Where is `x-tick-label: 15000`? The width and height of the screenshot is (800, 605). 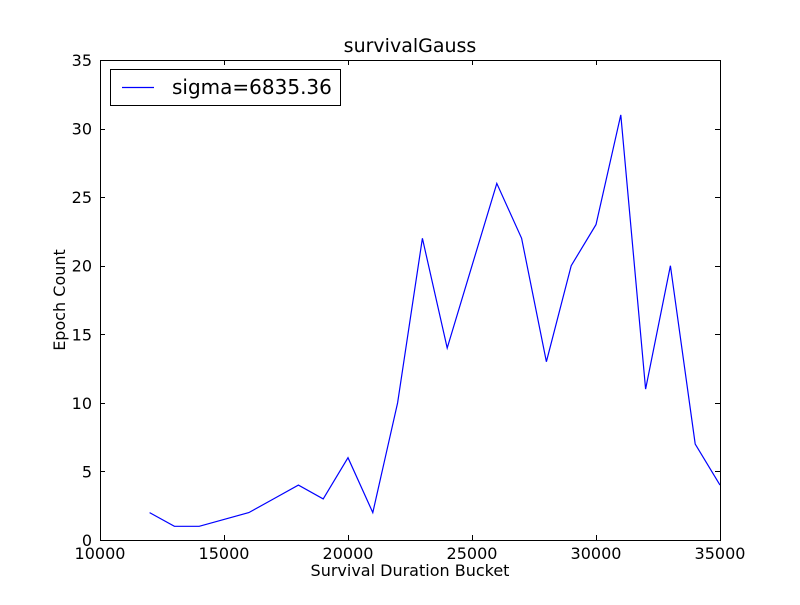 x-tick-label: 15000 is located at coordinates (224, 553).